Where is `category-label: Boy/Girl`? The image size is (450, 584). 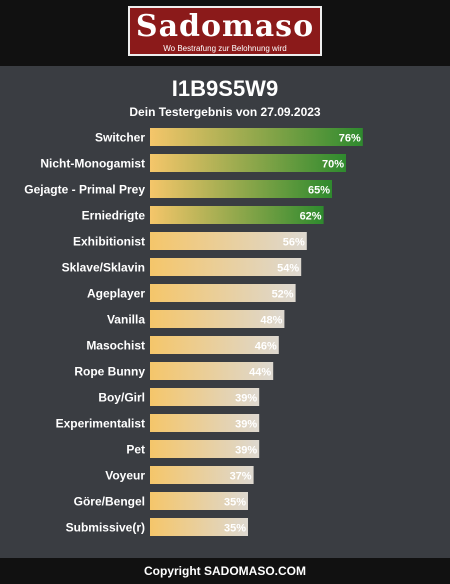 category-label: Boy/Girl is located at coordinates (121, 398).